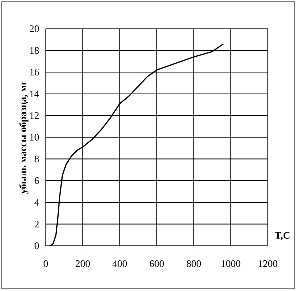 Image resolution: width=297 pixels, height=291 pixels. What do you see at coordinates (46, 264) in the screenshot?
I see `x-tick-label: 0` at bounding box center [46, 264].